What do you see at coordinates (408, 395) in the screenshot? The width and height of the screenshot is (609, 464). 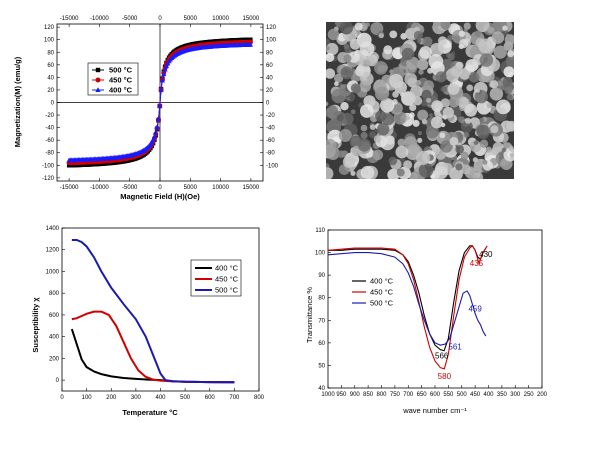 I see `x-tick-label: 700` at bounding box center [408, 395].